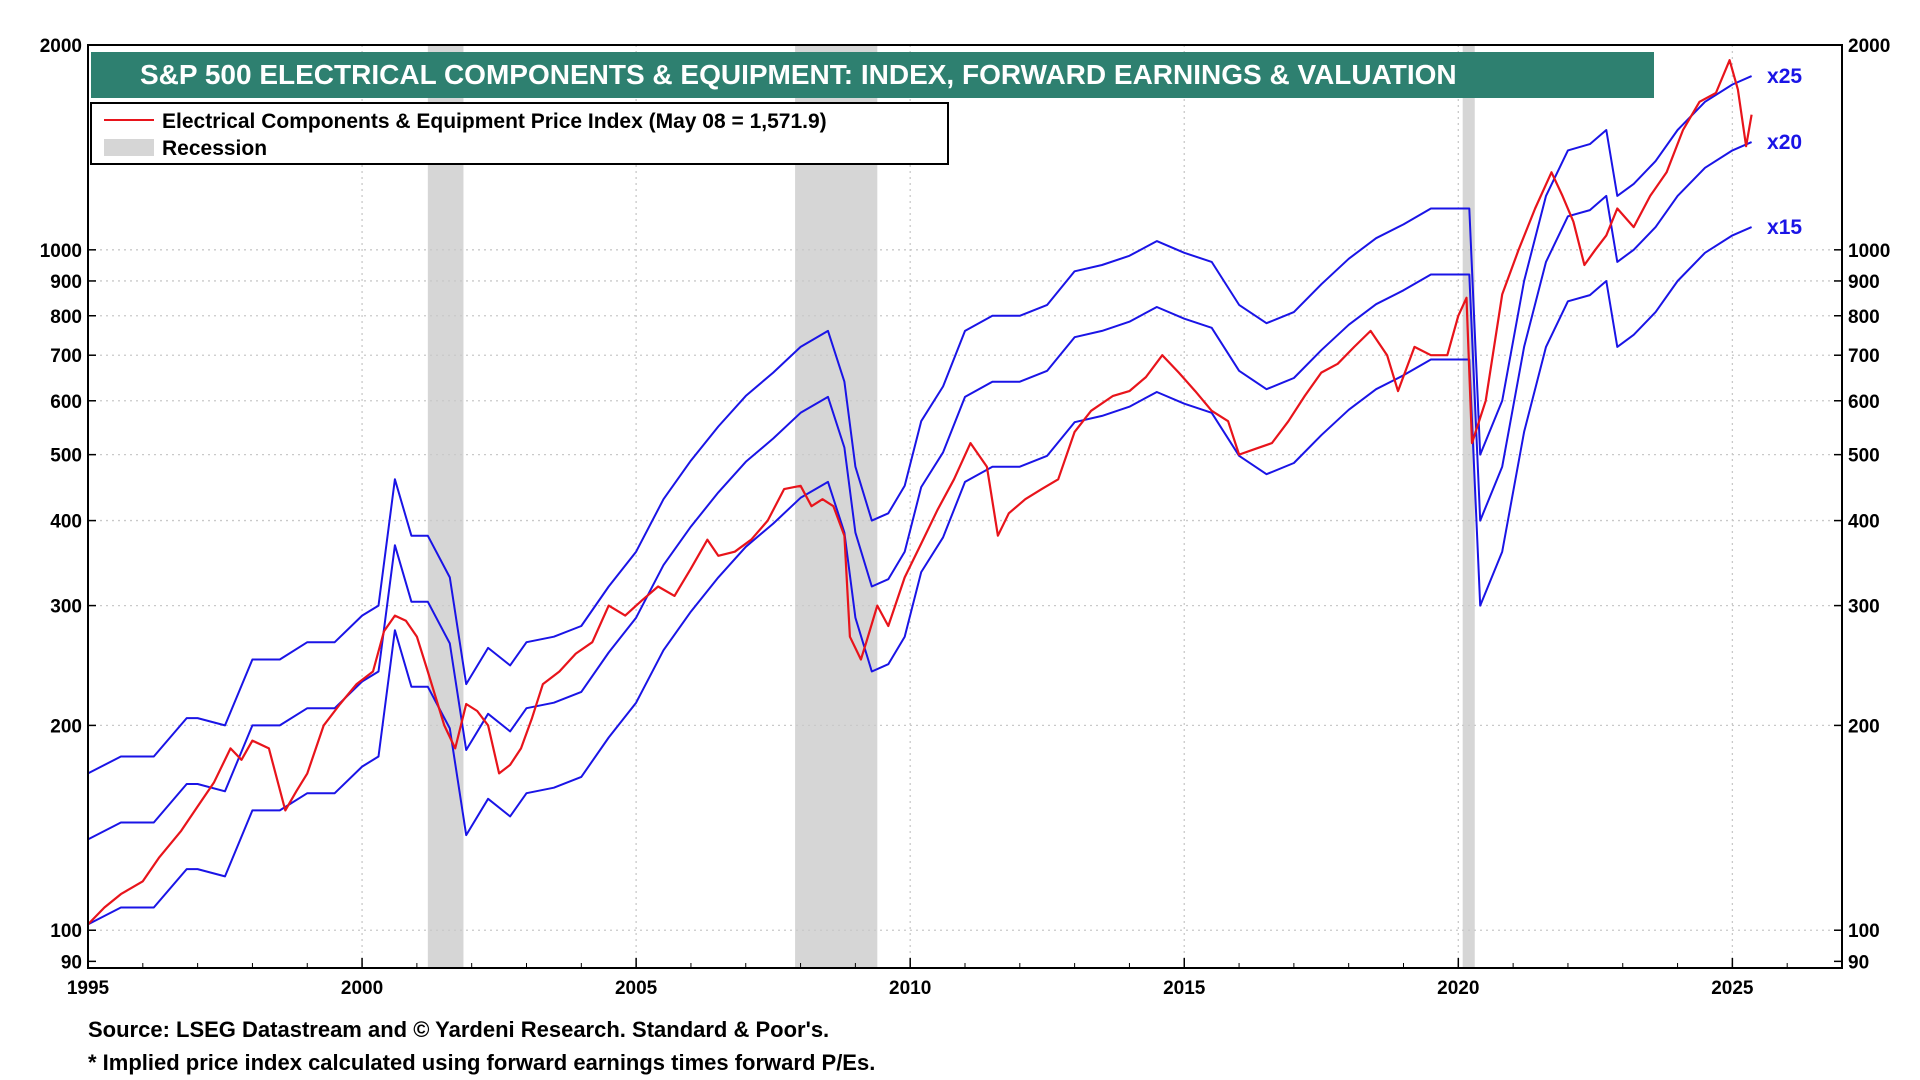 The height and width of the screenshot is (1080, 1920). Describe the element at coordinates (66, 282) in the screenshot. I see `y-tick-label-left: 900` at that location.